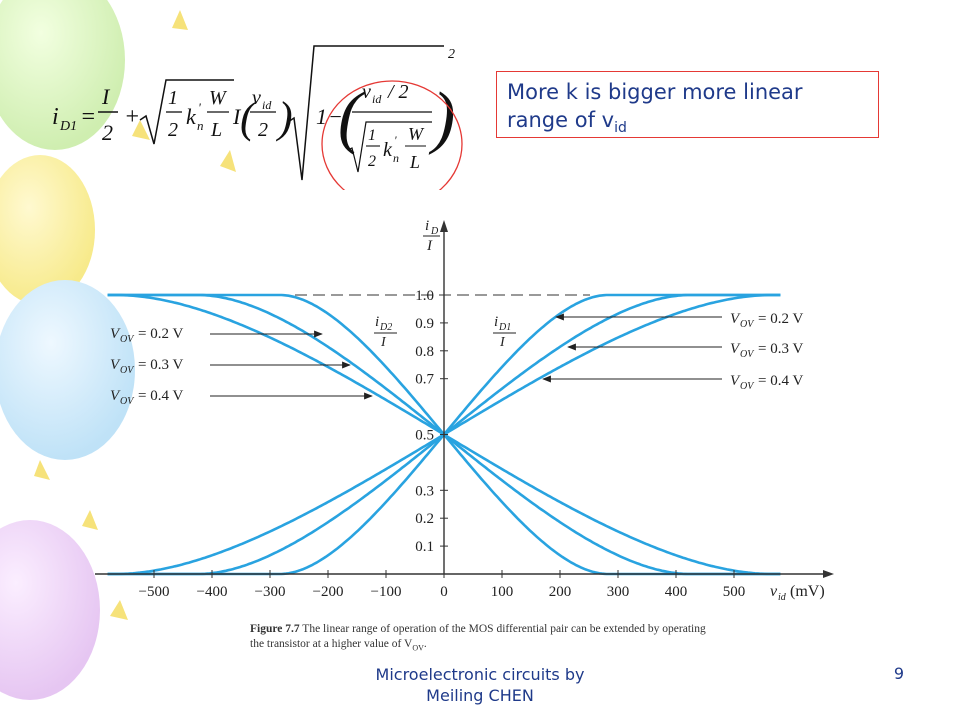 Image resolution: width=960 pixels, height=720 pixels. What do you see at coordinates (504, 327) in the screenshot?
I see `curve-label-id1-sub: D1` at bounding box center [504, 327].